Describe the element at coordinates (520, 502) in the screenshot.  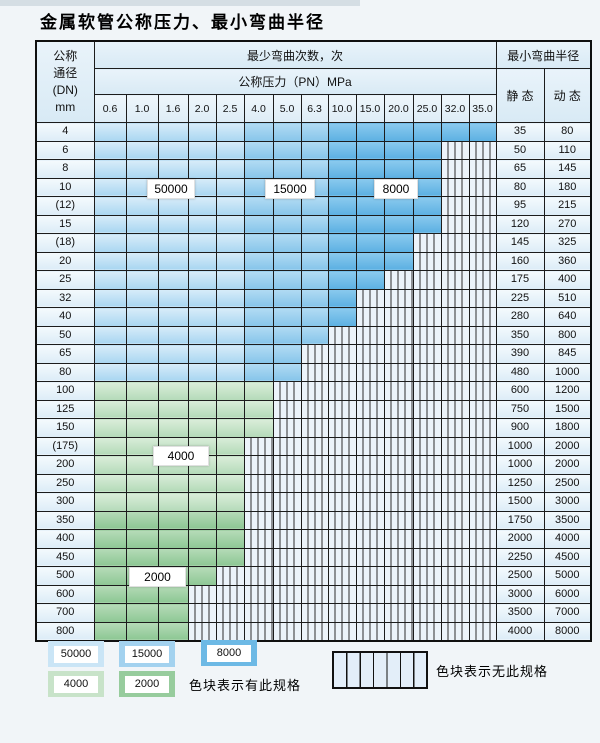
I see `static-radius-cell: 1500` at that location.